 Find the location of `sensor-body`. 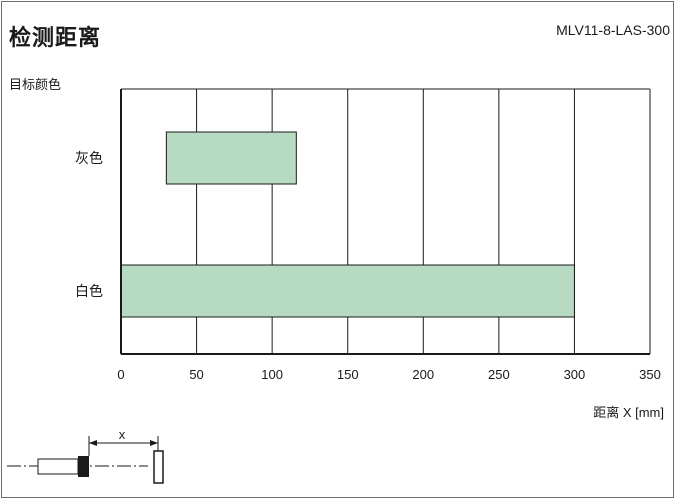

sensor-body is located at coordinates (58, 466).